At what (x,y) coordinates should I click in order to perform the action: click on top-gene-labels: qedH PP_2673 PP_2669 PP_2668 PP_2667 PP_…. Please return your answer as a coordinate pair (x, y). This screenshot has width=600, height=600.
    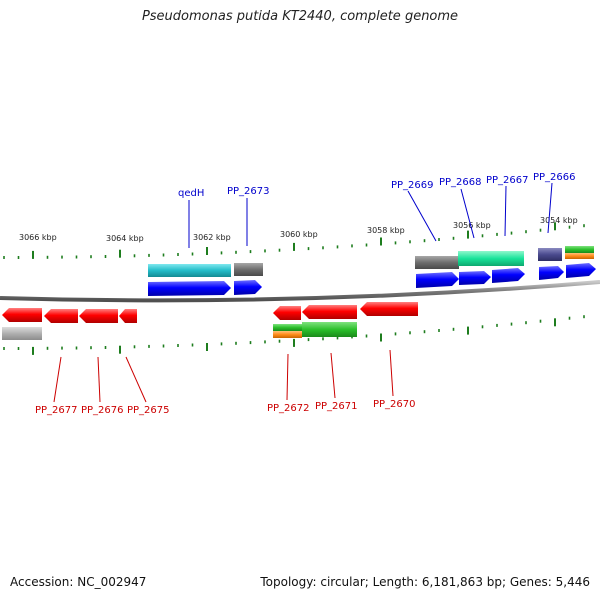
    Looking at the image, I should click on (377, 185).